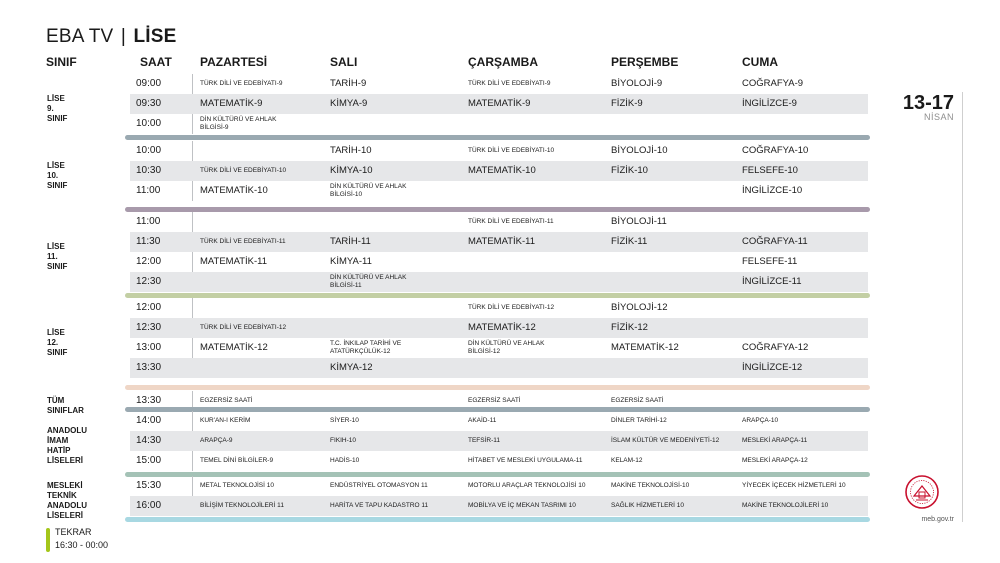 The image size is (1000, 563). What do you see at coordinates (65, 490) in the screenshot?
I see `group-label-line: MESLEKİ TEKNİK` at bounding box center [65, 490].